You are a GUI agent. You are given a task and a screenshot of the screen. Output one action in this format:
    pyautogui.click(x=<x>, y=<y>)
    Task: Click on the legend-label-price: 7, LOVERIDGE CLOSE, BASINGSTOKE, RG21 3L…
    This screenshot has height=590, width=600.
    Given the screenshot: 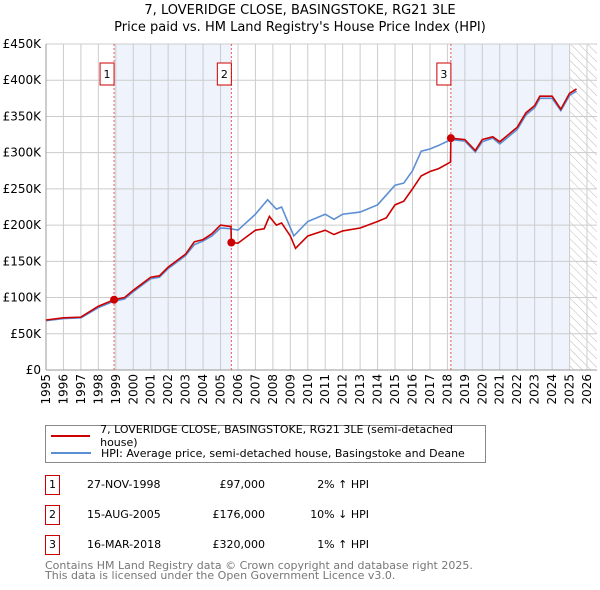 What is the action you would take?
    pyautogui.click(x=276, y=436)
    